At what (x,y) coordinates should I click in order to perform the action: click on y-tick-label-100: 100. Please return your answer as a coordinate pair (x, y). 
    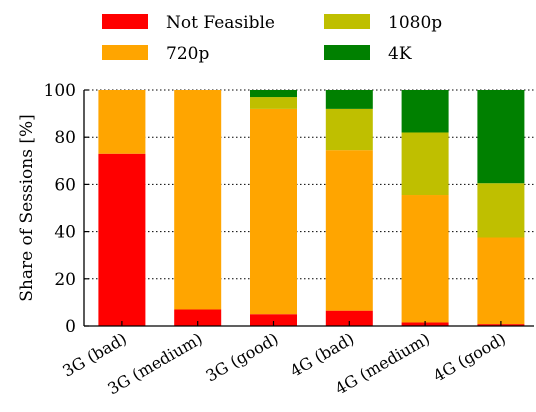
    Looking at the image, I should click on (60, 91).